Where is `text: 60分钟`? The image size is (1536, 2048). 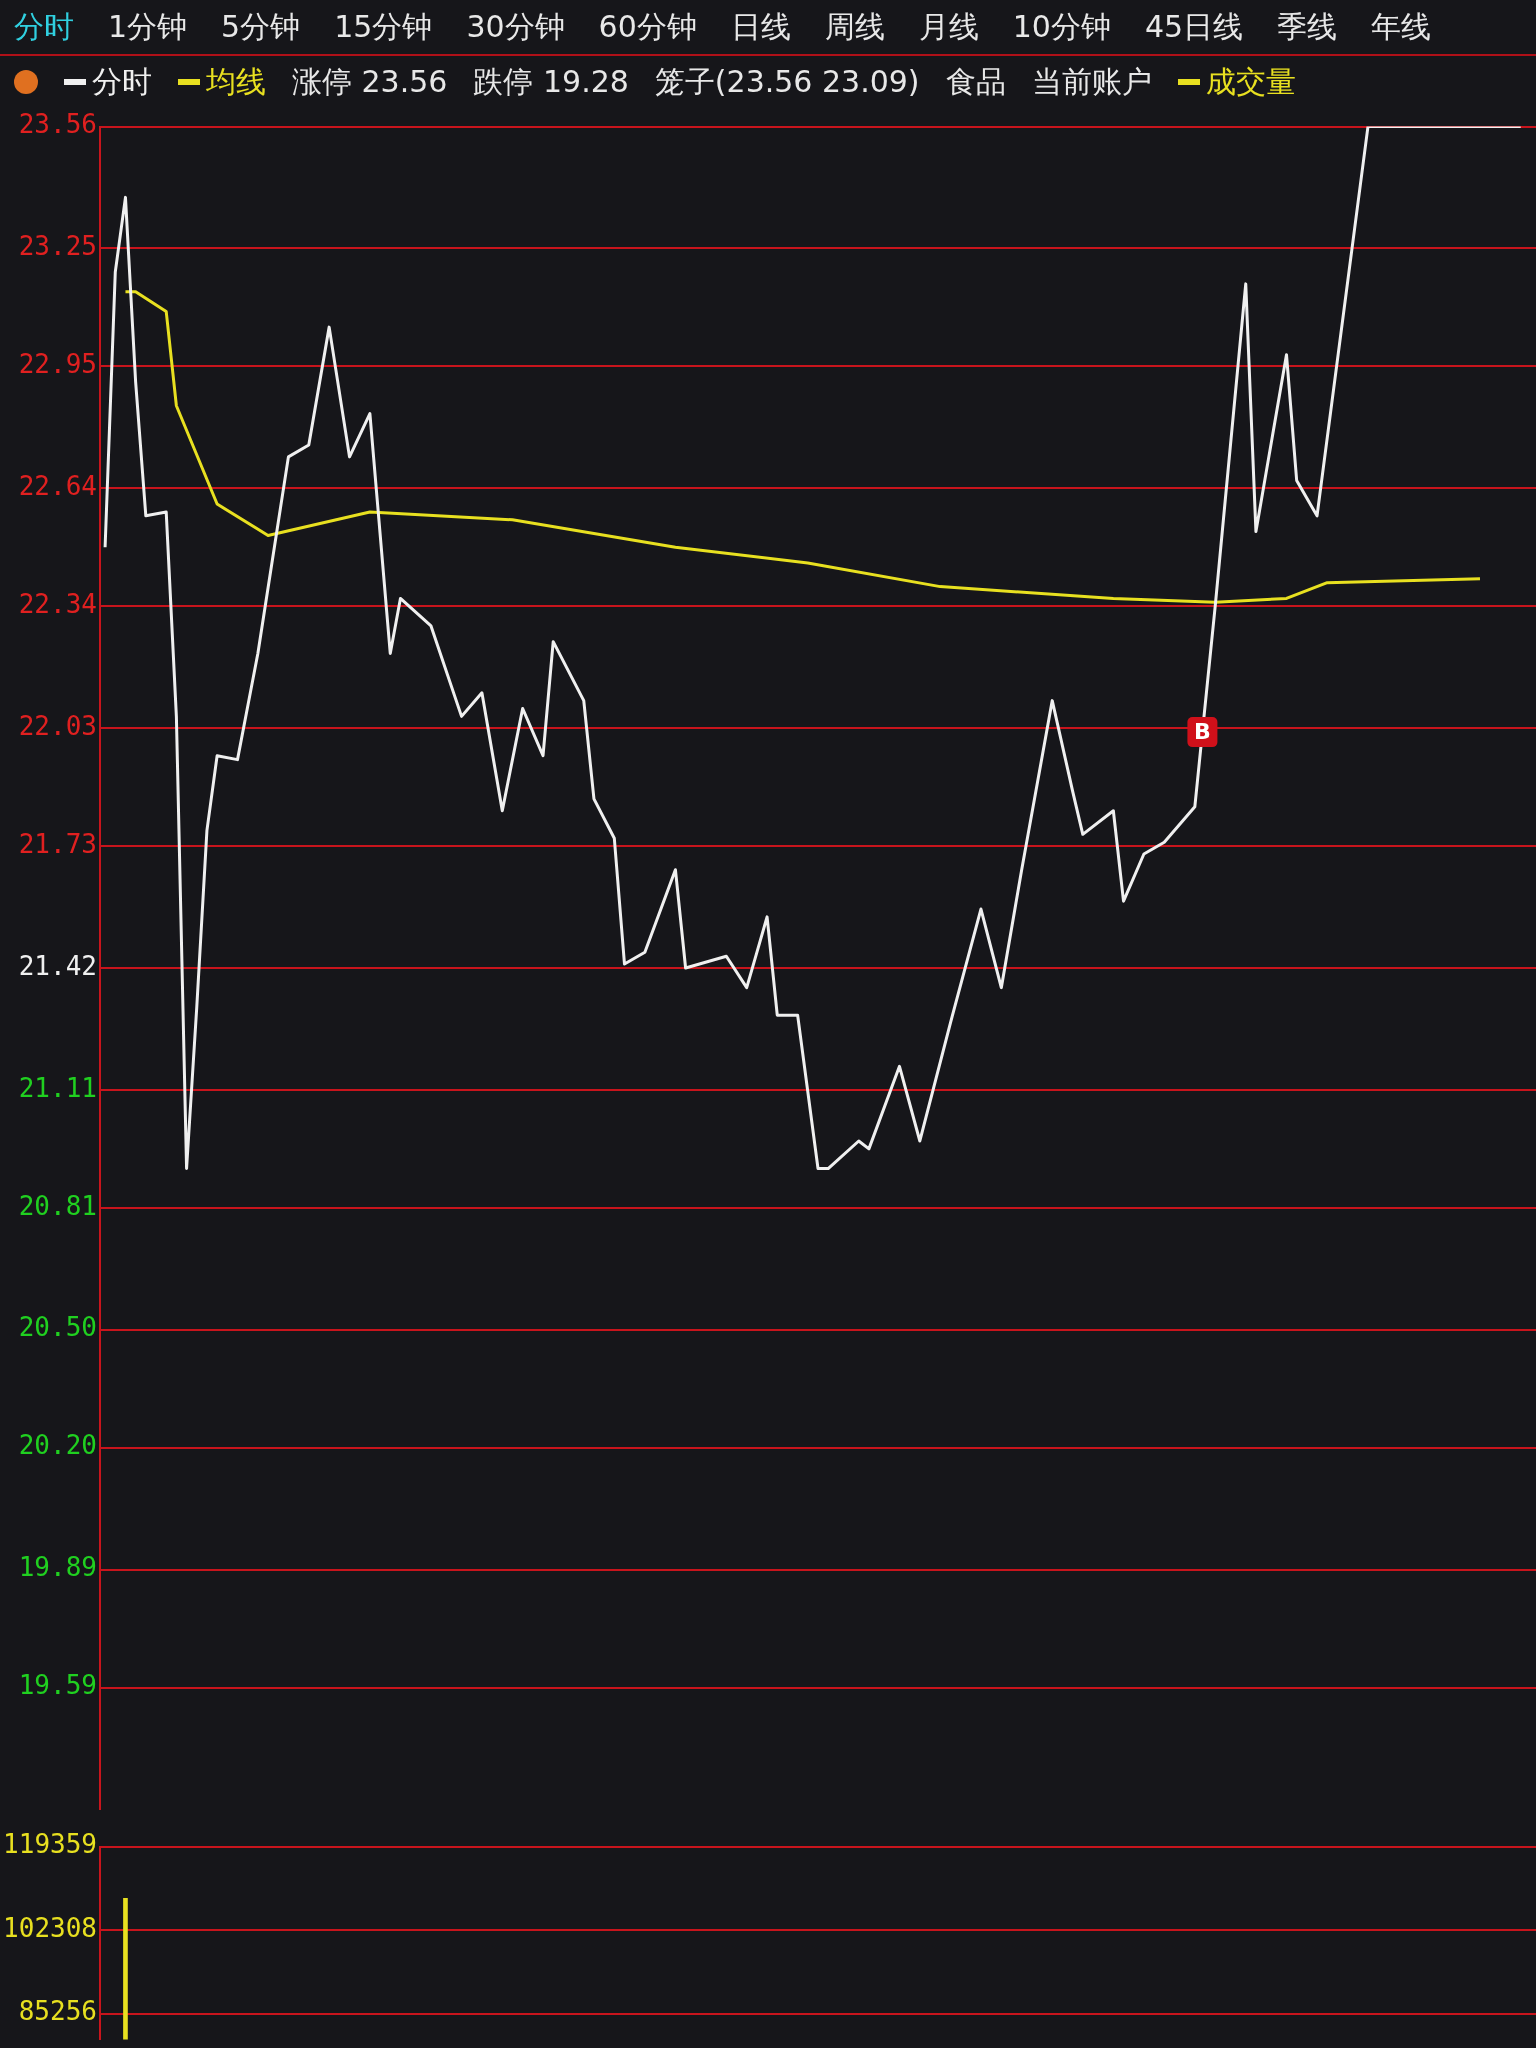 text: 60分钟 is located at coordinates (647, 26).